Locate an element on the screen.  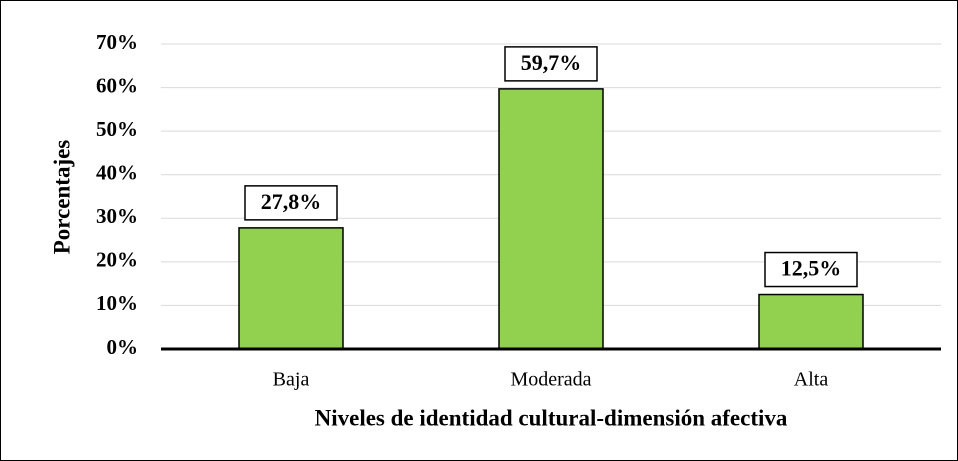
x-tick-label: Moderada is located at coordinates (550, 380).